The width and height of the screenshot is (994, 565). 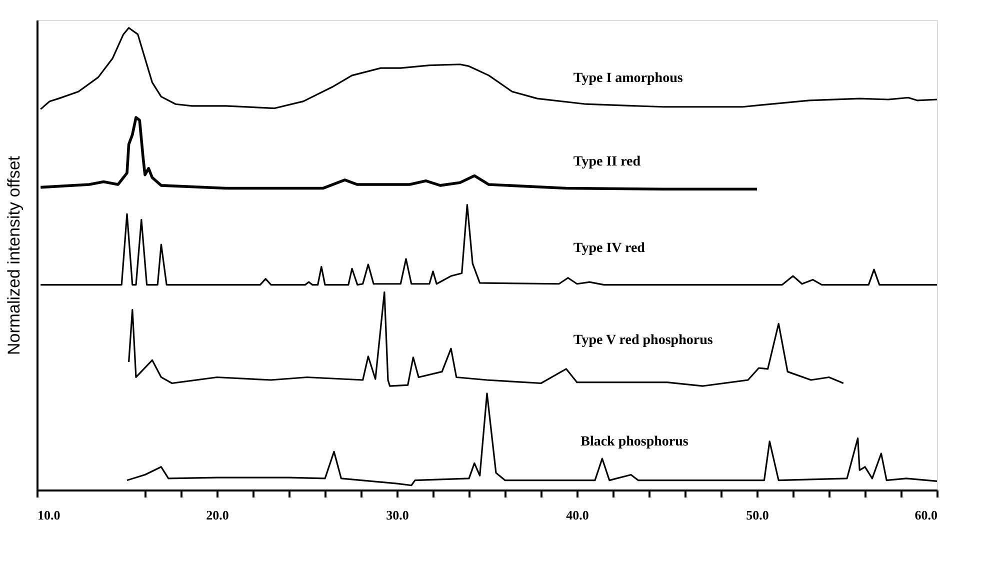 What do you see at coordinates (926, 515) in the screenshot?
I see `x-tick-label: 60.0` at bounding box center [926, 515].